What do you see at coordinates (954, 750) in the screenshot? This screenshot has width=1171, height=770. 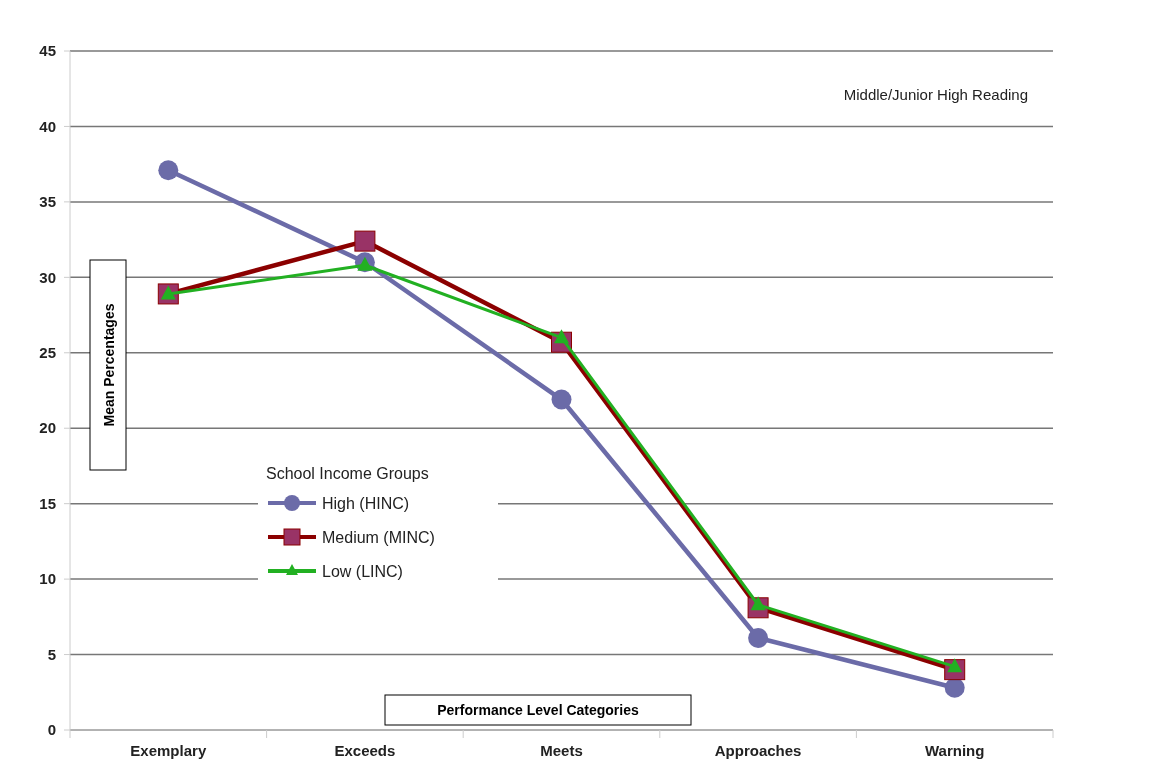 I see `x-tick-label: Warning` at bounding box center [954, 750].